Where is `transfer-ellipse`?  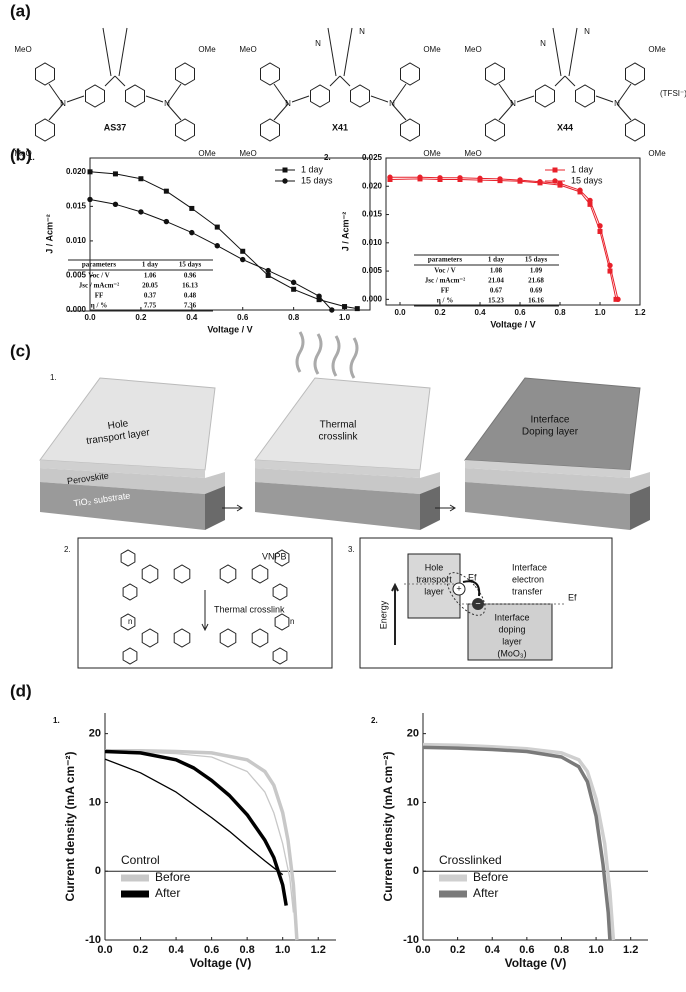 transfer-ellipse is located at coordinates (466, 594).